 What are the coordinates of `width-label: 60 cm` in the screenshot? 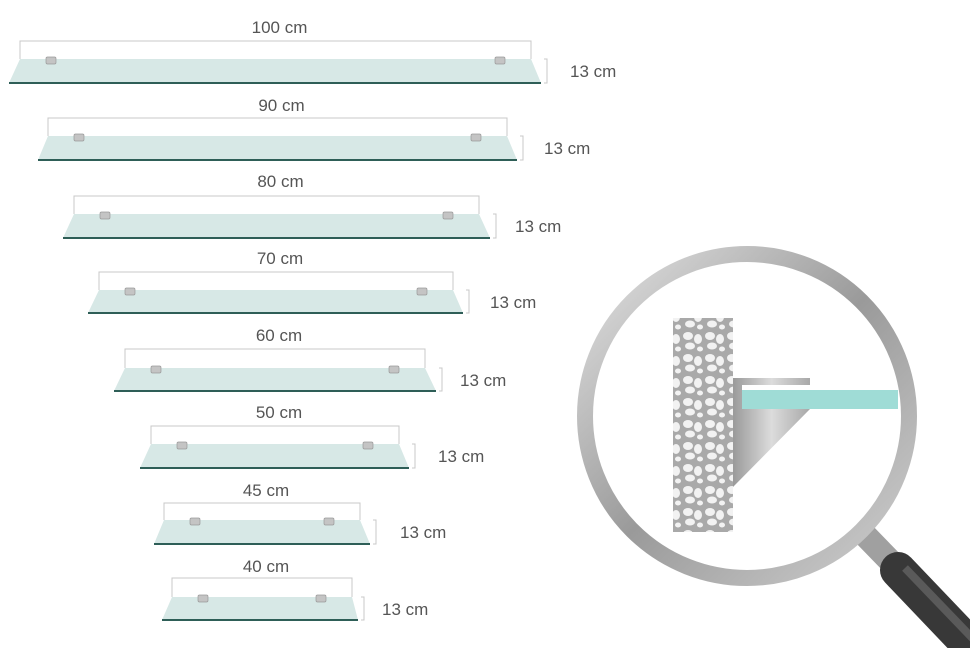 It's located at (279, 335).